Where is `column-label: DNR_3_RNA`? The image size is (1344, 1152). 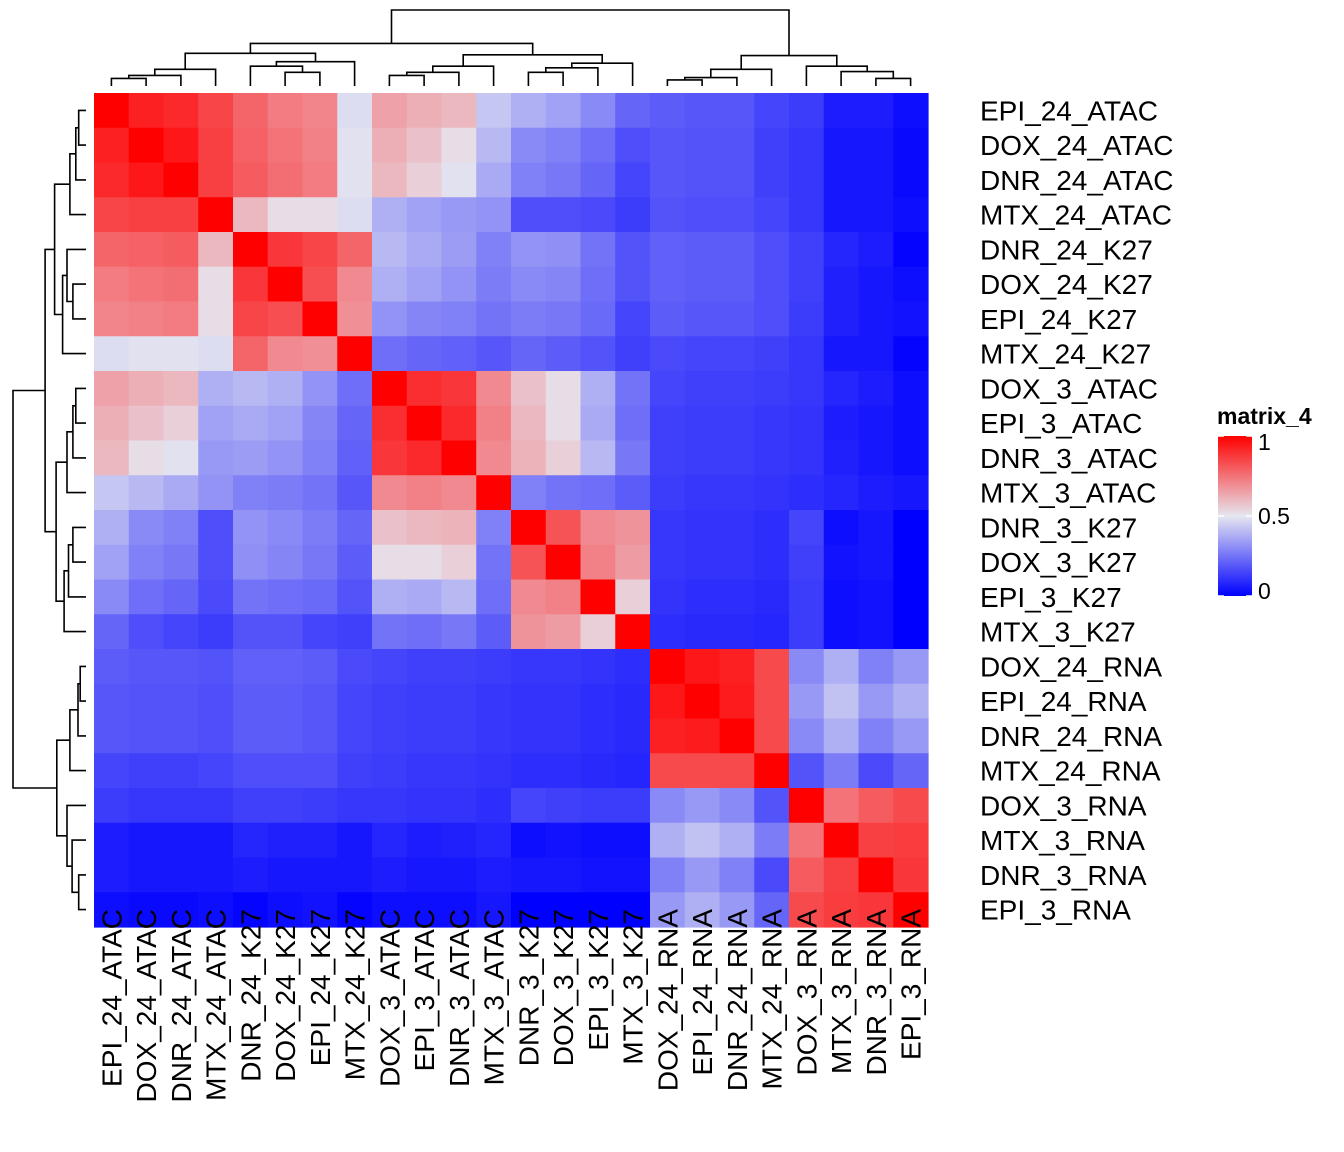
column-label: DNR_3_RNA is located at coordinates (876, 992).